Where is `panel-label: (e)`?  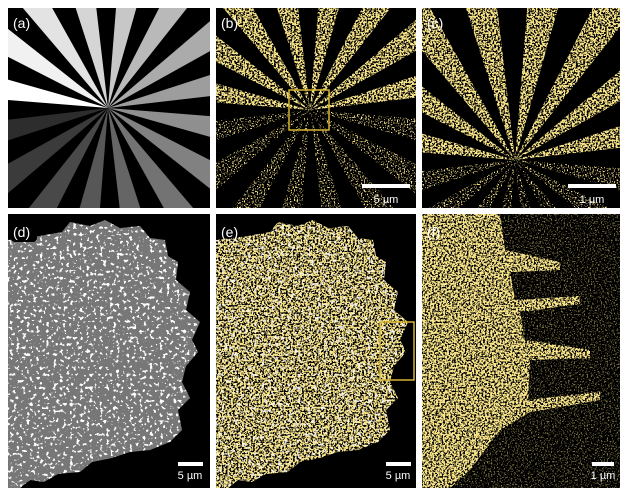 panel-label: (e) is located at coordinates (229, 232).